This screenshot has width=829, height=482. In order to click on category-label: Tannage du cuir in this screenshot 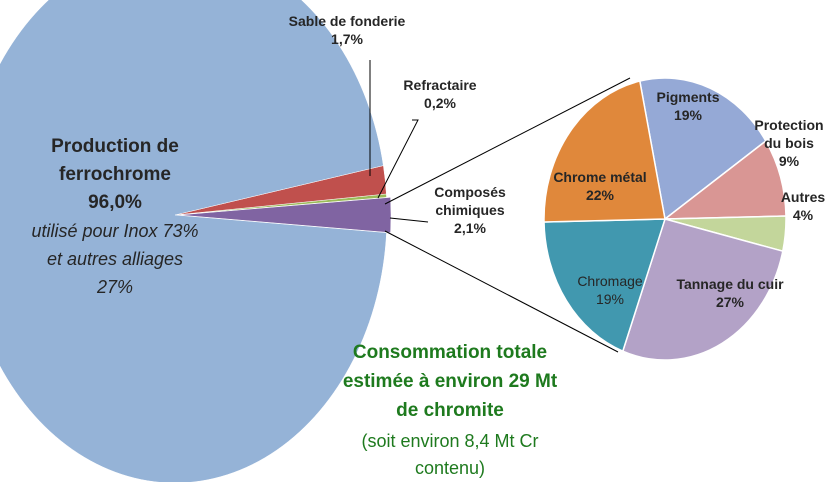, I will do `click(730, 284)`.